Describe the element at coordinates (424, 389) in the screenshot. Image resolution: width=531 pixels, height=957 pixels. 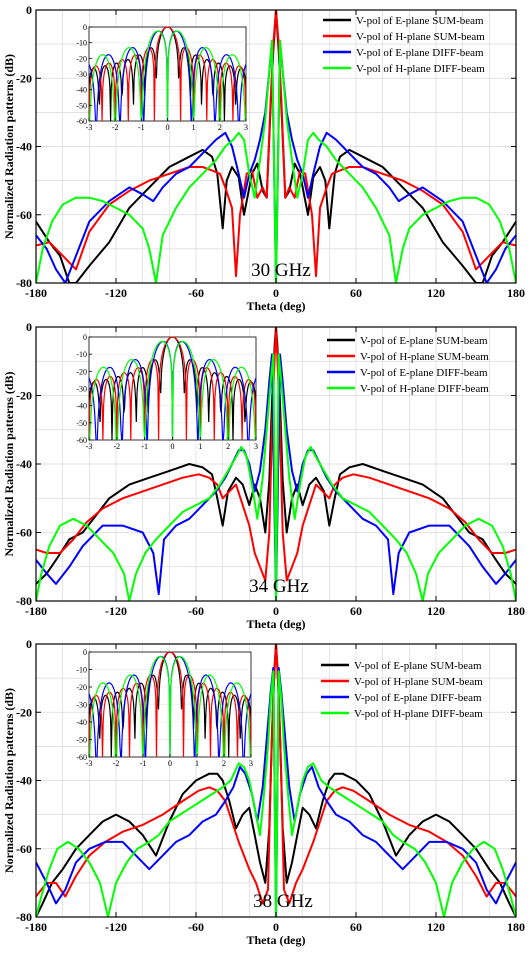
I see `legend-entry: V-pol of H-plane DIFF-beam` at that location.